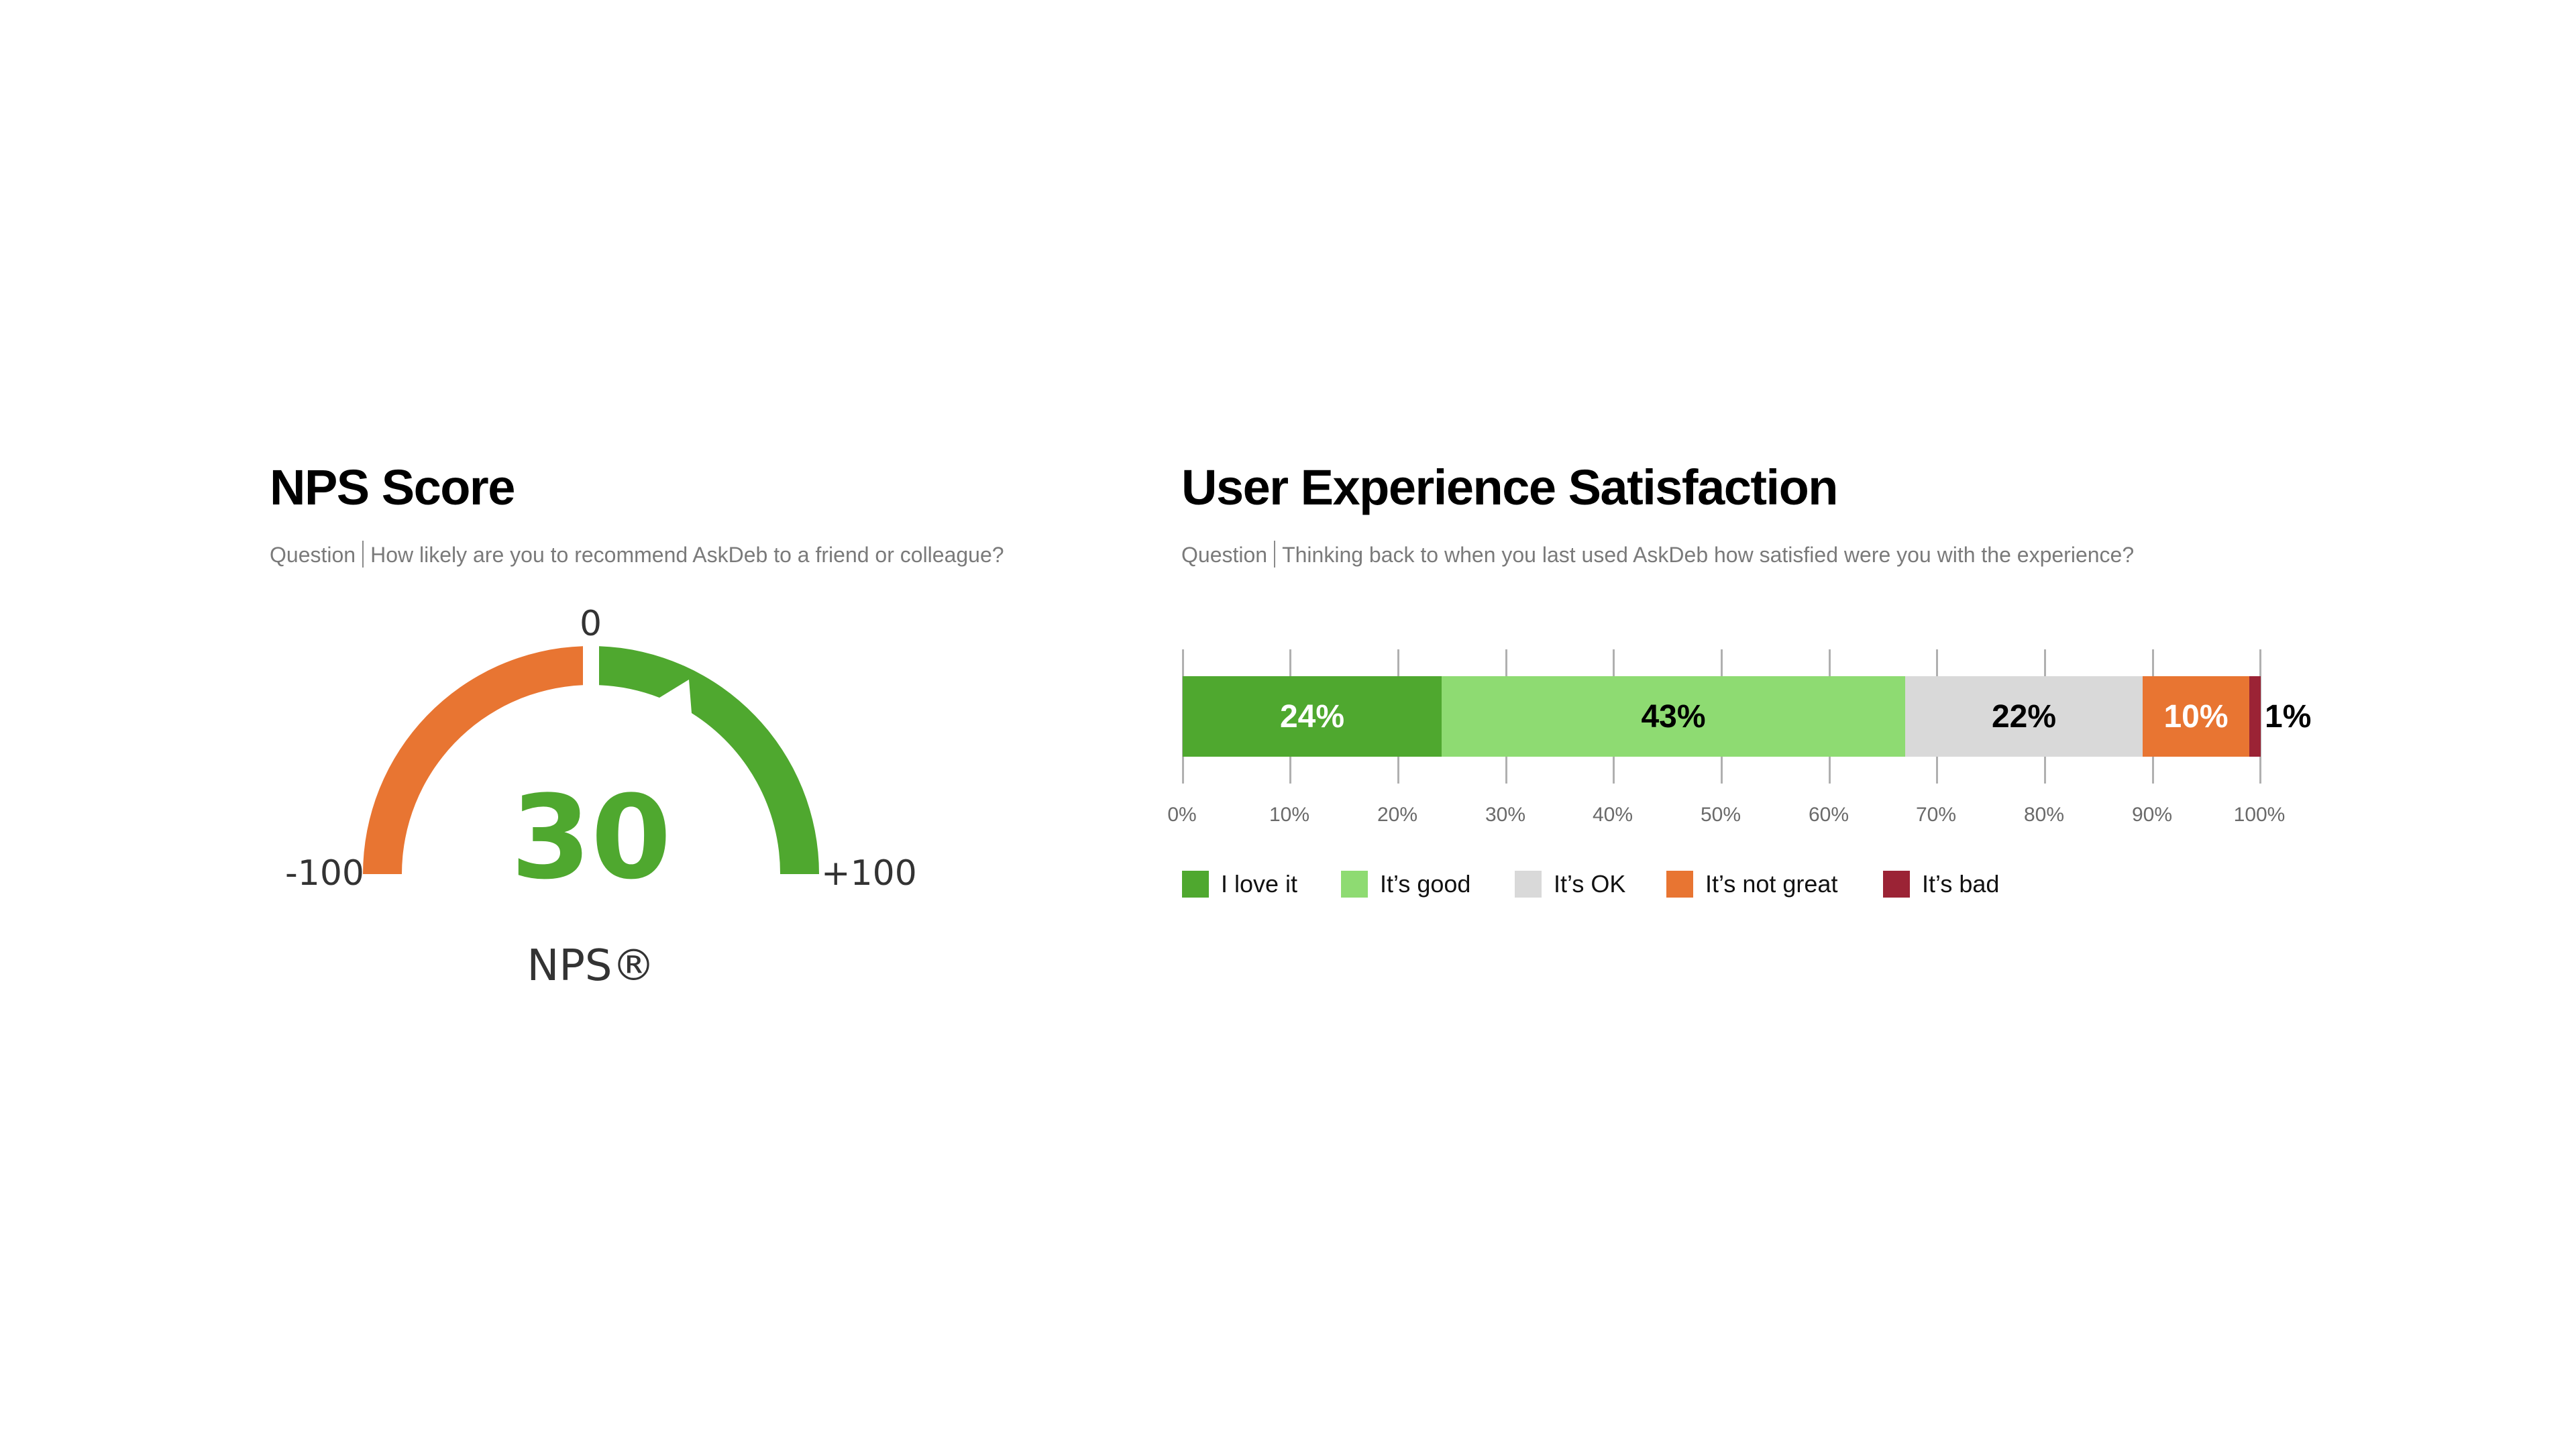 The height and width of the screenshot is (1449, 2576). Describe the element at coordinates (325, 873) in the screenshot. I see `gauge-min-label: -100` at that location.